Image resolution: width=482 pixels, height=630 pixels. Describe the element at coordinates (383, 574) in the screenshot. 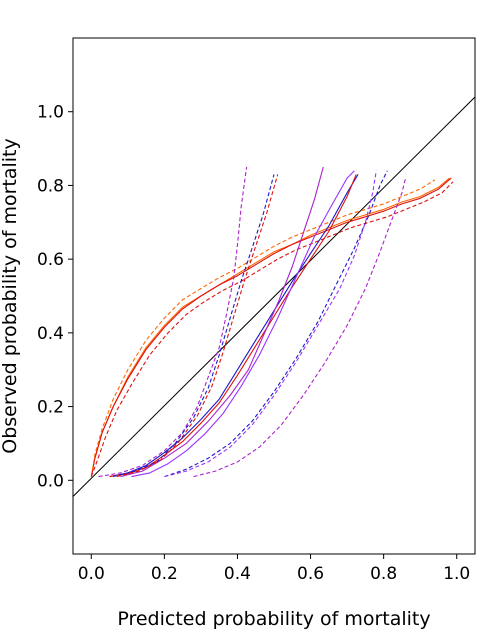

I see `x-tick-label: 0.8` at that location.